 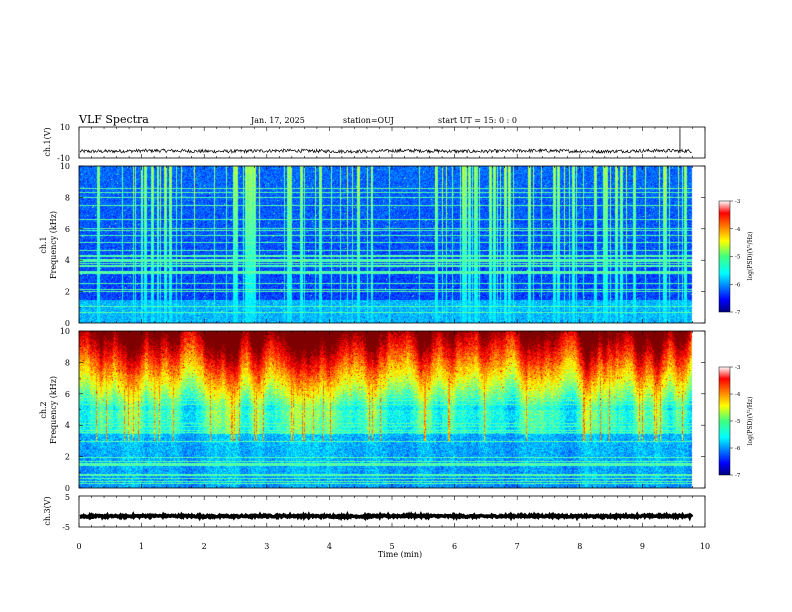 I want to click on ch2-colorbar-scale, so click(x=724, y=421).